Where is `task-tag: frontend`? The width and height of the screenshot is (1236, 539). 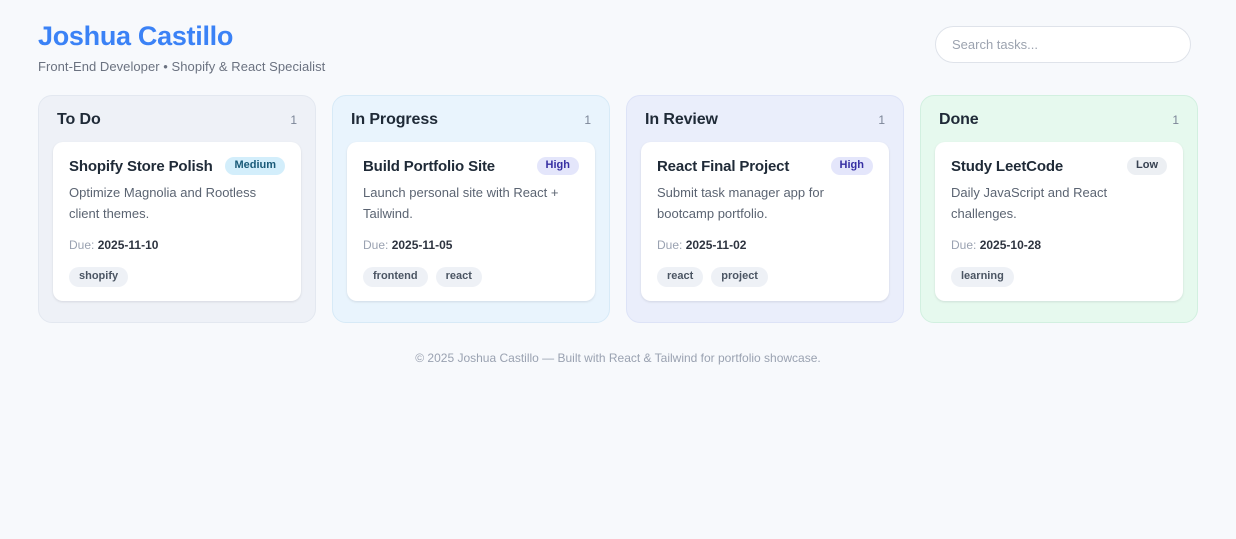
task-tag: frontend is located at coordinates (395, 276).